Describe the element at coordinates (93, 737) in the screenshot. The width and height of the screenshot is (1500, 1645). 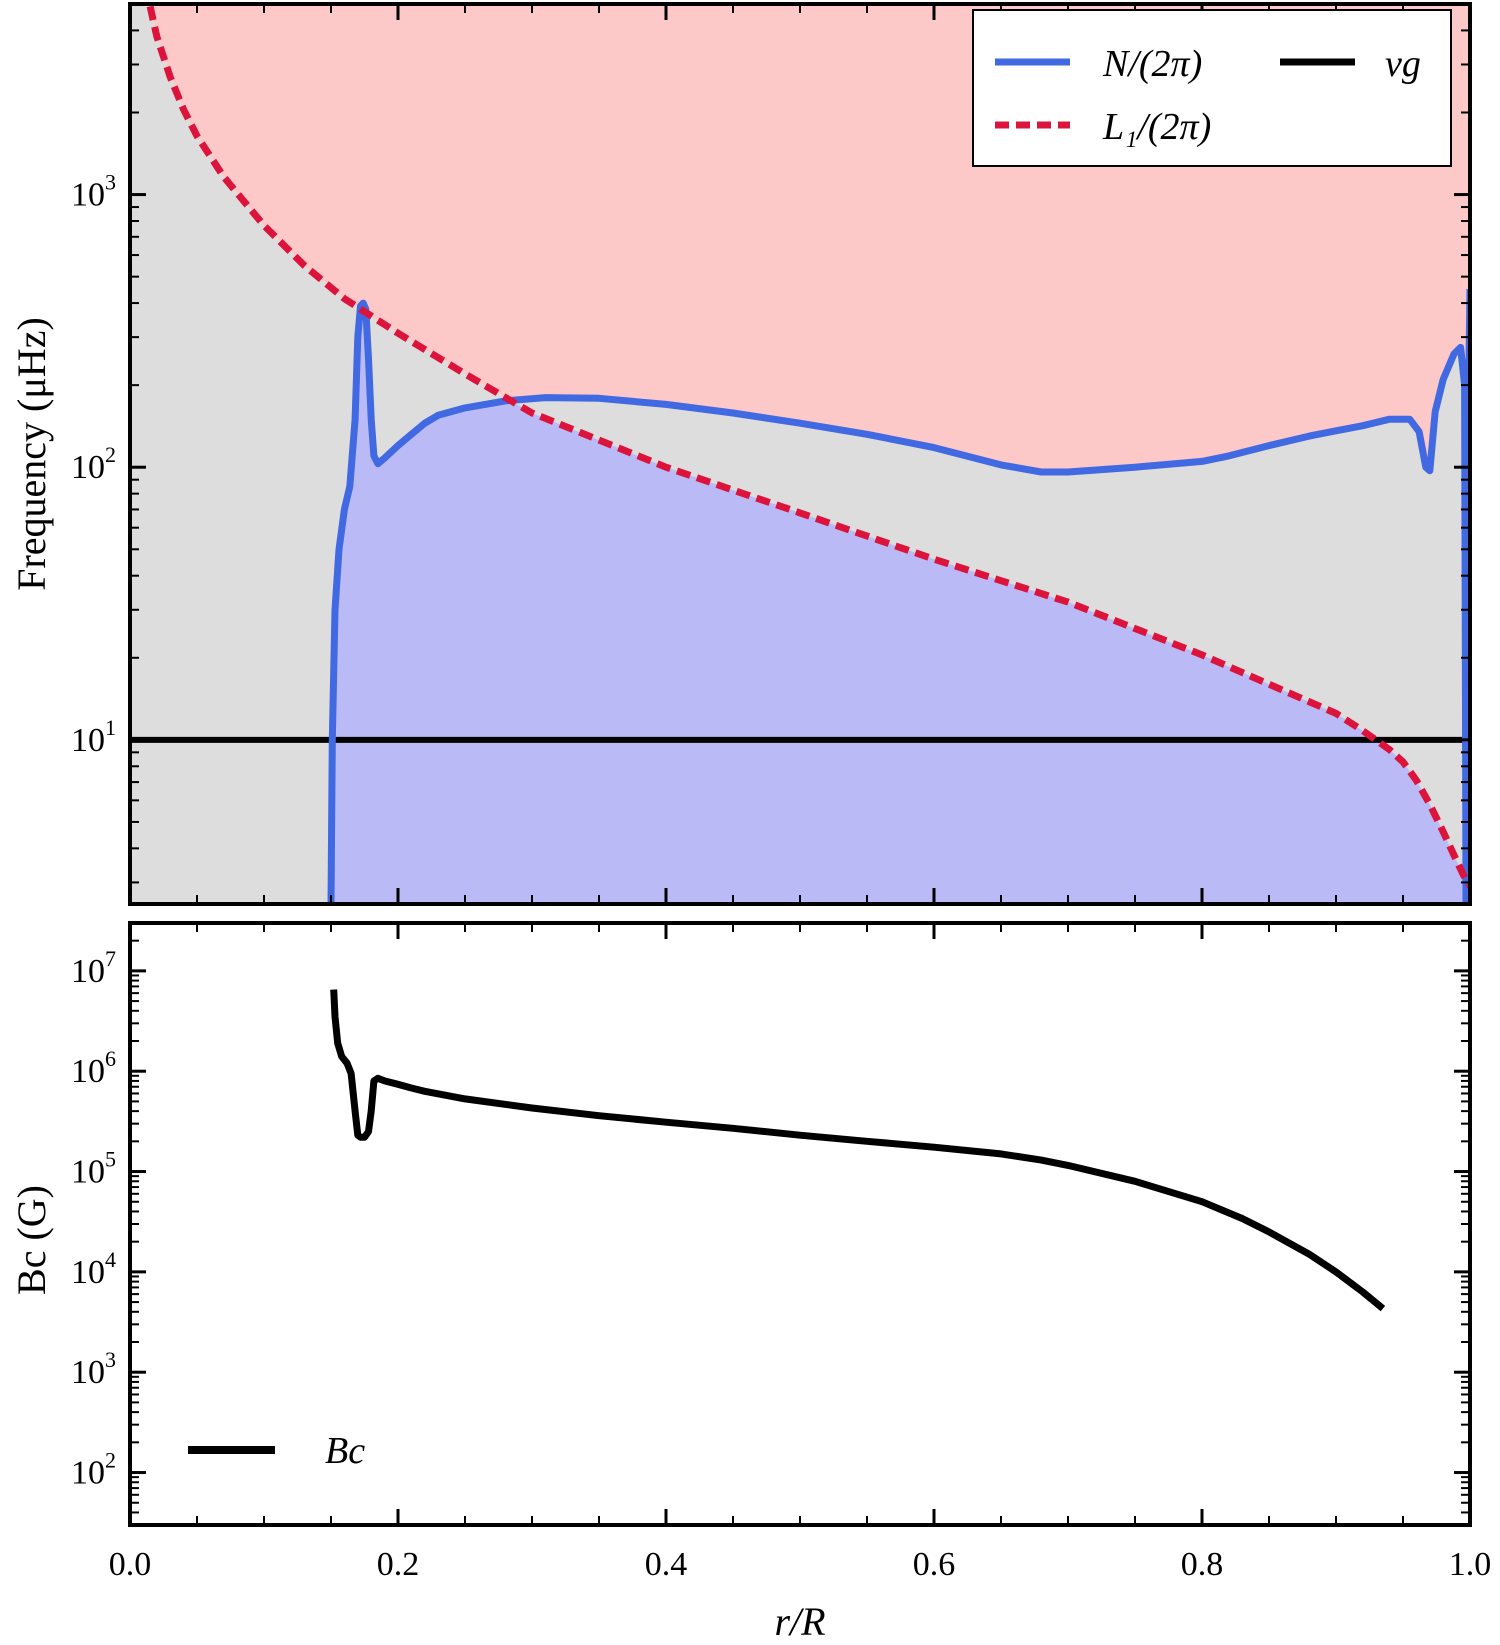
I see `y-tick-label: 10¹` at that location.